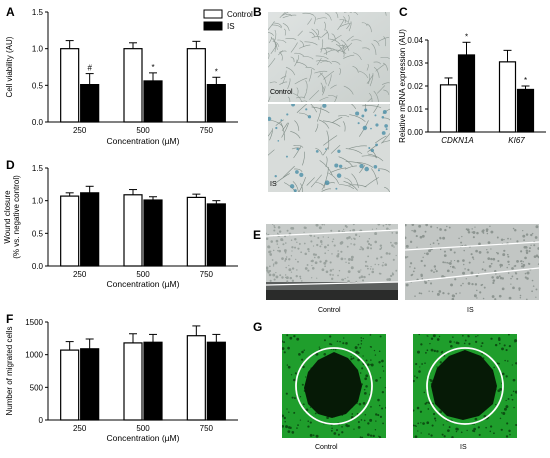  What do you see at coordinates (34, 322) in the screenshot?
I see `chart-f-ytick-label: 1500` at bounding box center [34, 322].